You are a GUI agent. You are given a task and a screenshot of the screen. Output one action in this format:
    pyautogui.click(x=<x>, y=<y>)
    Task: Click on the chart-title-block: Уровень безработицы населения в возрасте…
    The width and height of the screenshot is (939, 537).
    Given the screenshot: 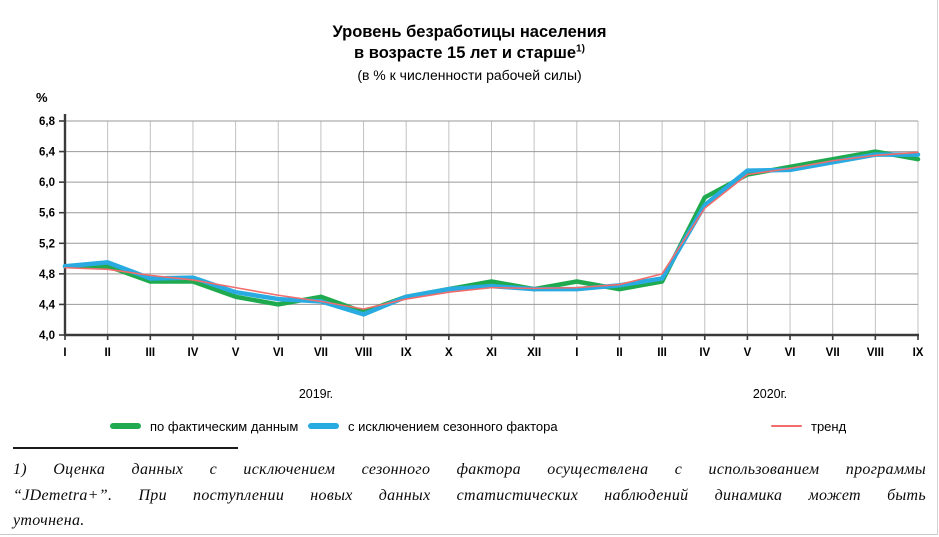 What is the action you would take?
    pyautogui.click(x=468, y=54)
    